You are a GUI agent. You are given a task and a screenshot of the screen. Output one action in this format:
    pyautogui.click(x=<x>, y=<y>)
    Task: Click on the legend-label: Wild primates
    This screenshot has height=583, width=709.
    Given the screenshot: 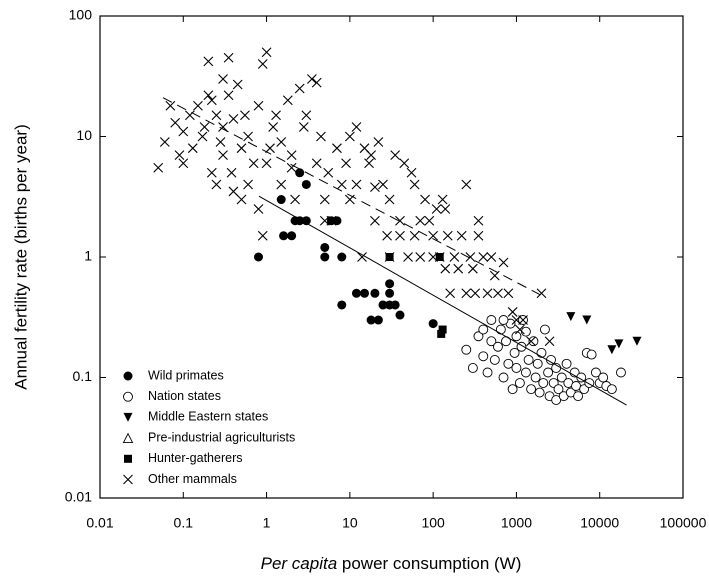 What is the action you would take?
    pyautogui.click(x=186, y=375)
    